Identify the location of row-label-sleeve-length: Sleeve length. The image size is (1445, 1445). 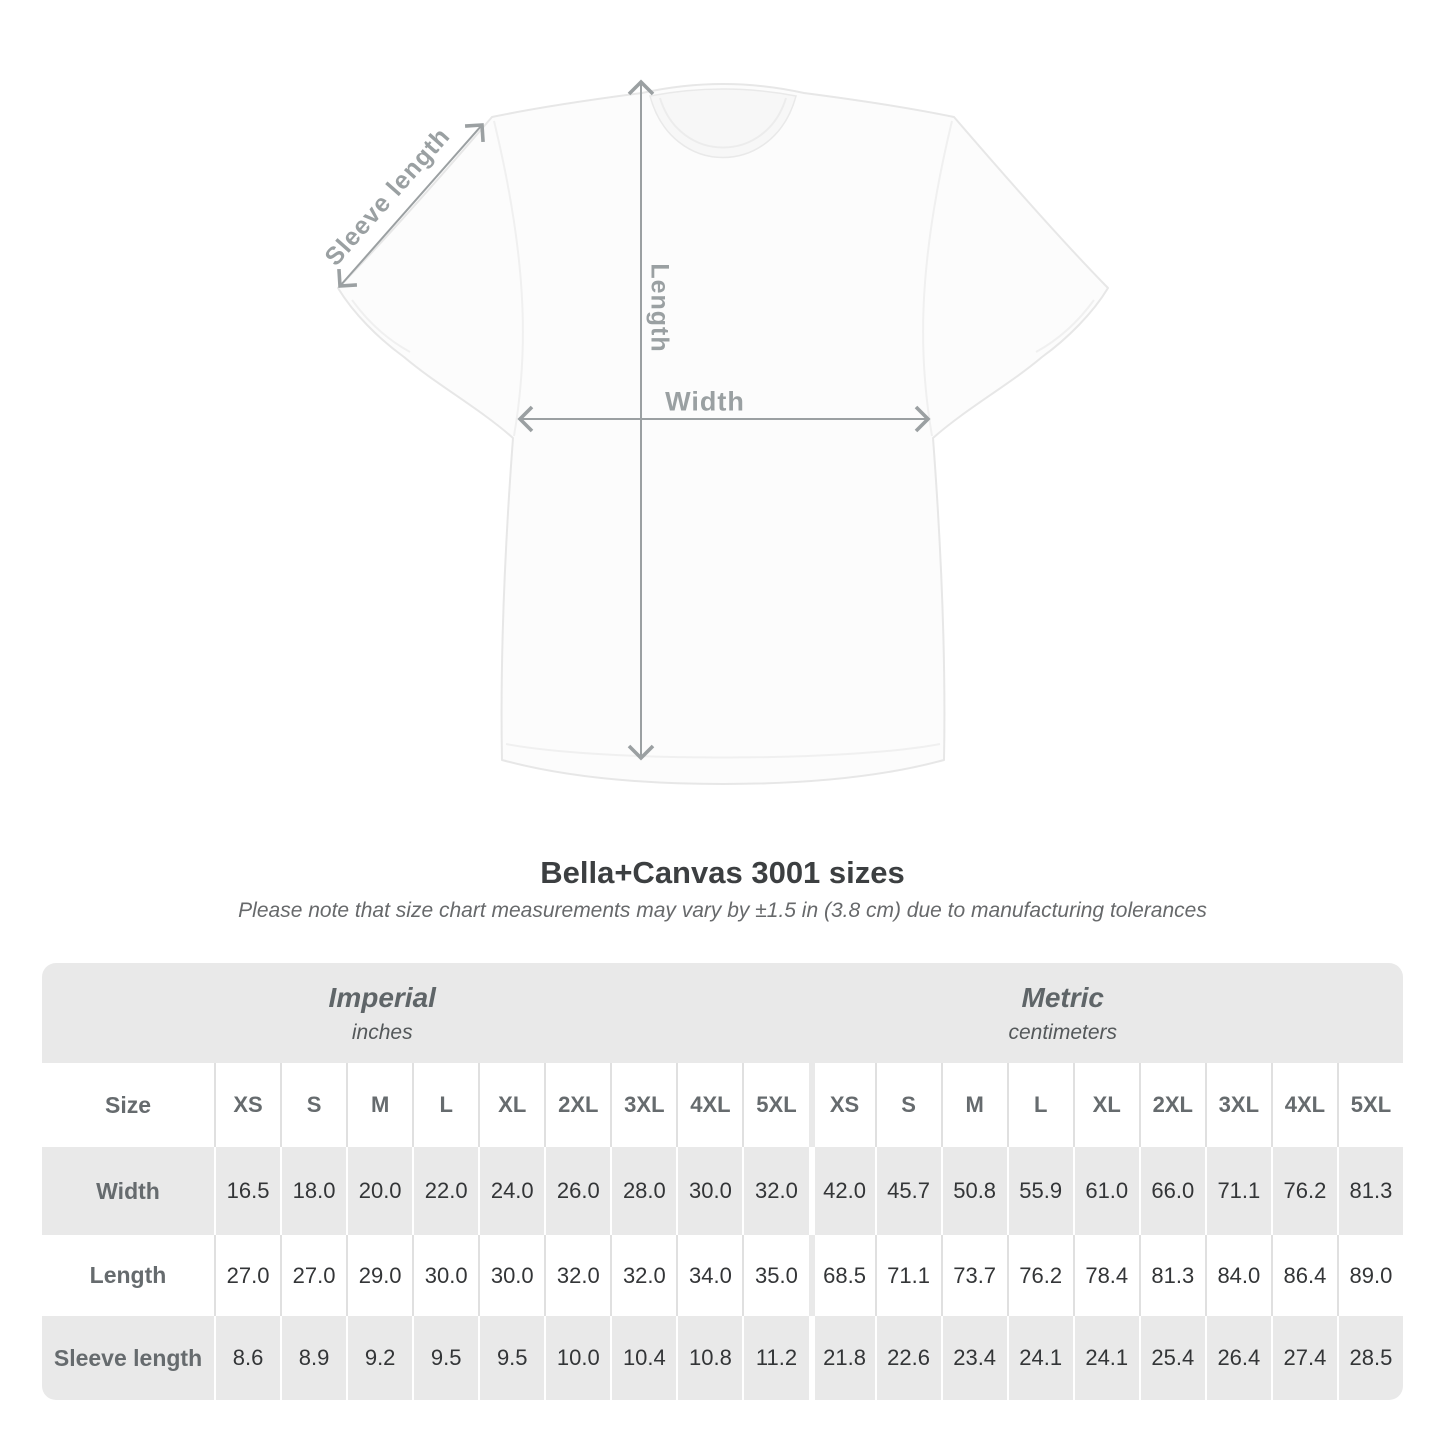
(128, 1358).